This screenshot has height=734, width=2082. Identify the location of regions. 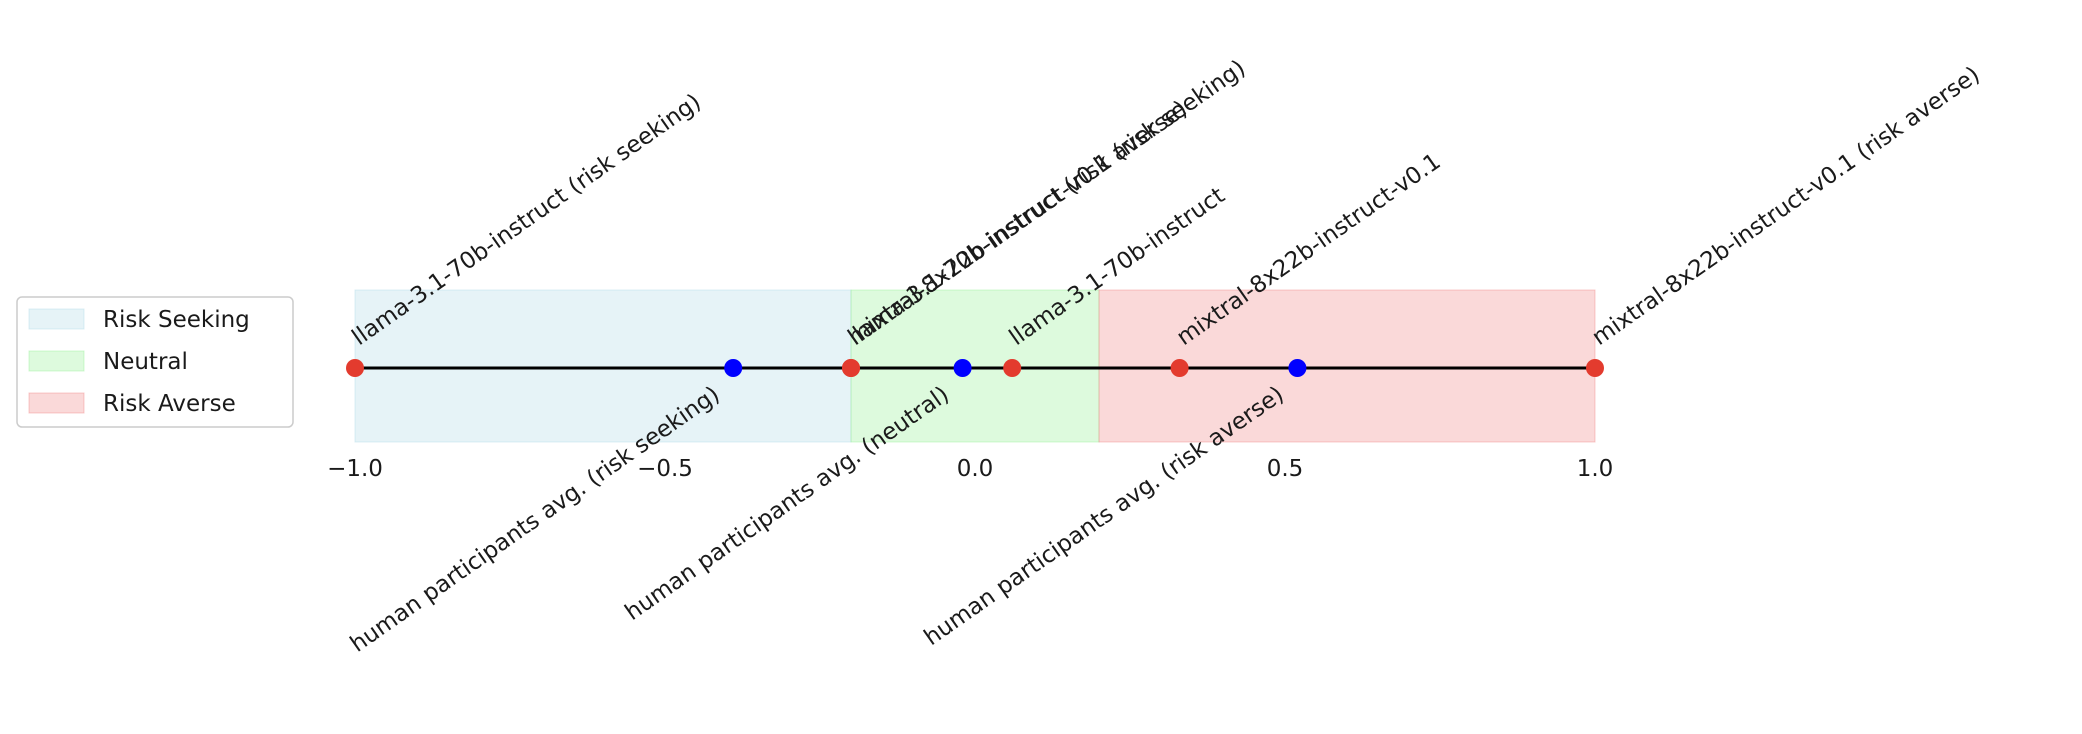
(975, 366).